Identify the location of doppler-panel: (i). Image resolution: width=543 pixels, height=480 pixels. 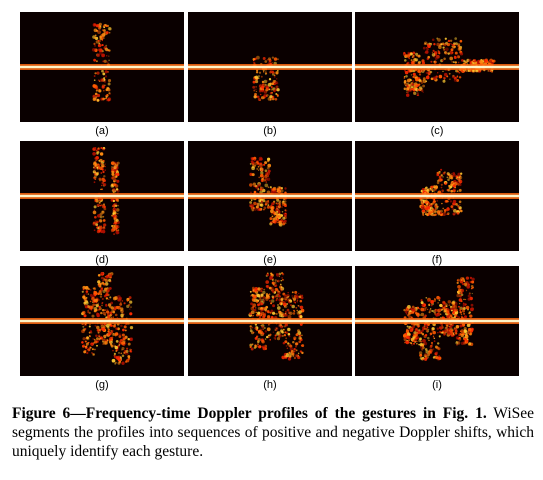
(437, 328).